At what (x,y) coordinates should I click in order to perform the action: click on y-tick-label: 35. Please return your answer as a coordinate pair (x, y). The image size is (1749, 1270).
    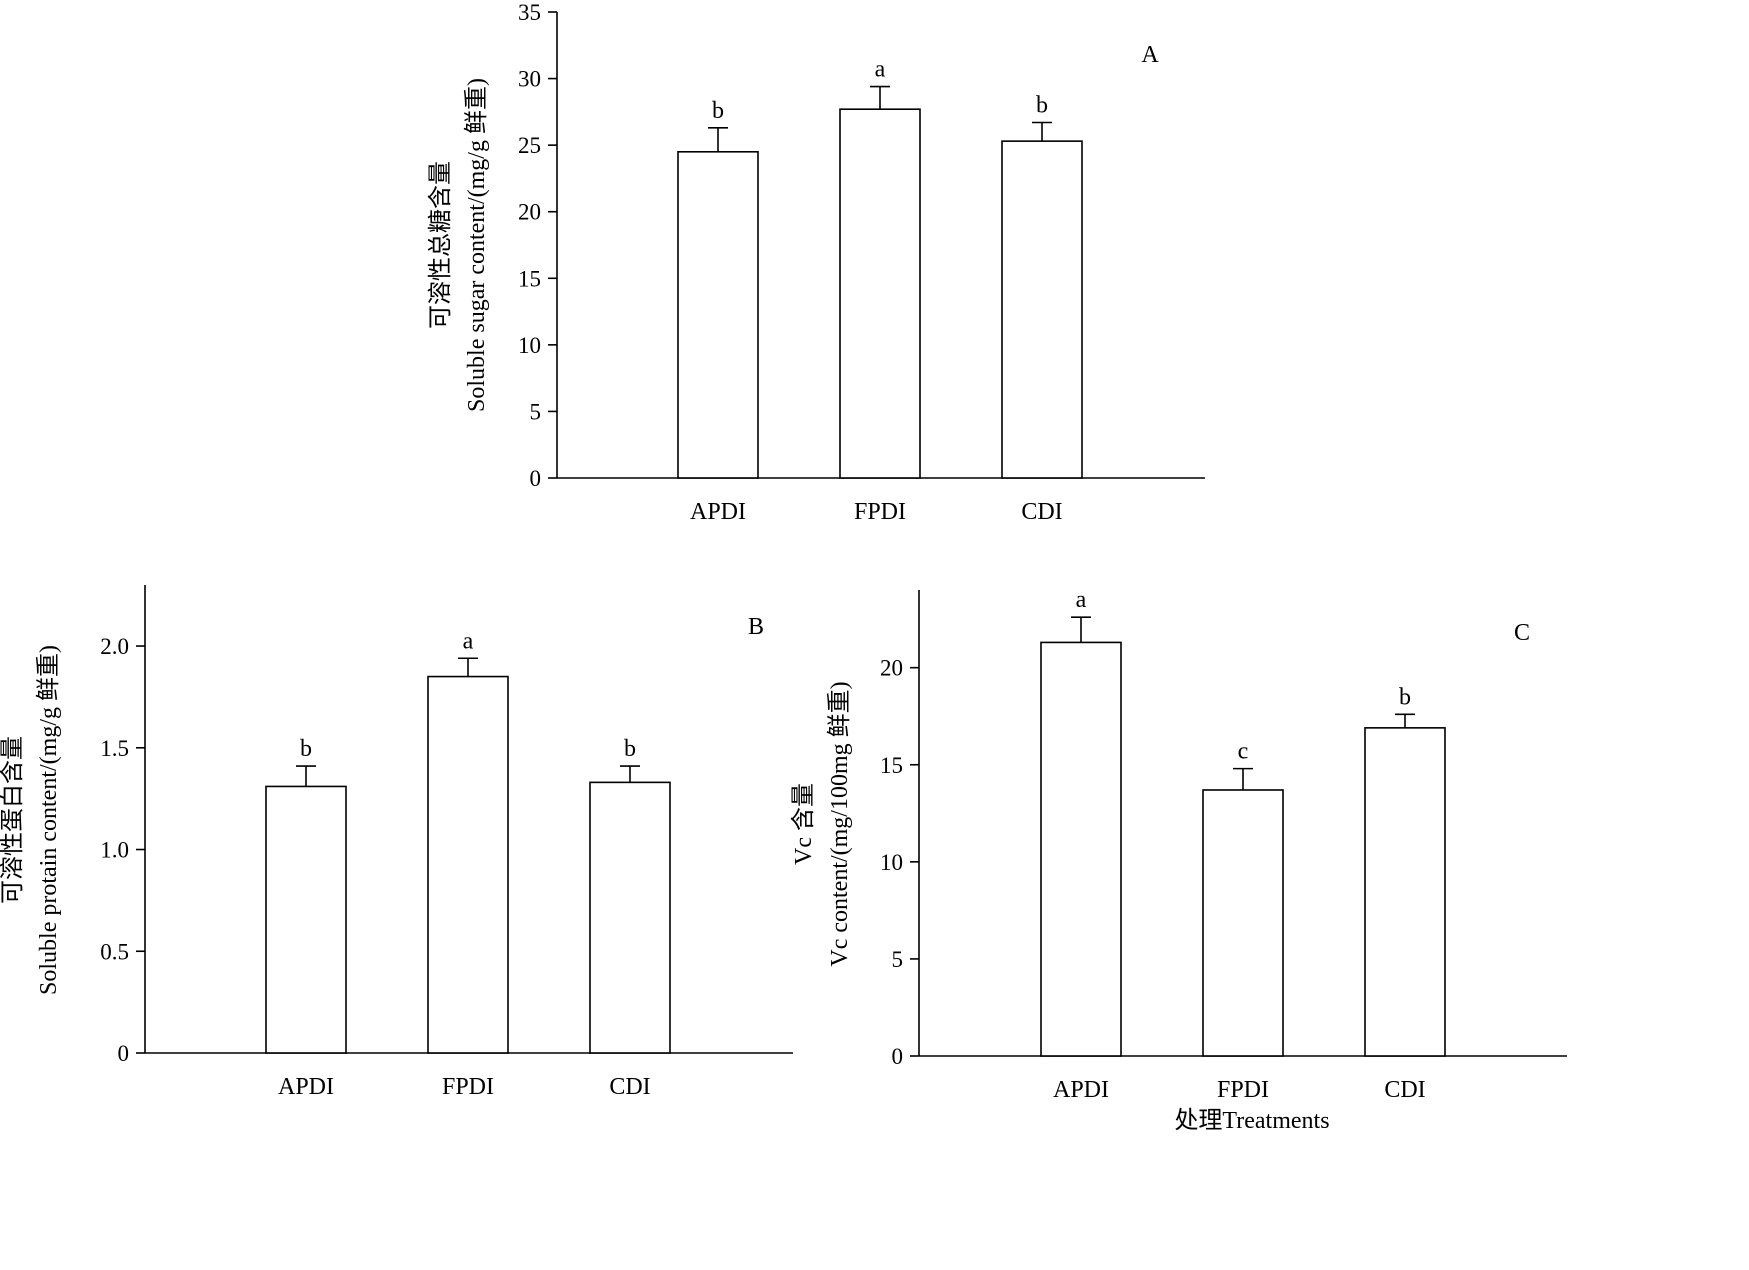
    Looking at the image, I should click on (529, 12).